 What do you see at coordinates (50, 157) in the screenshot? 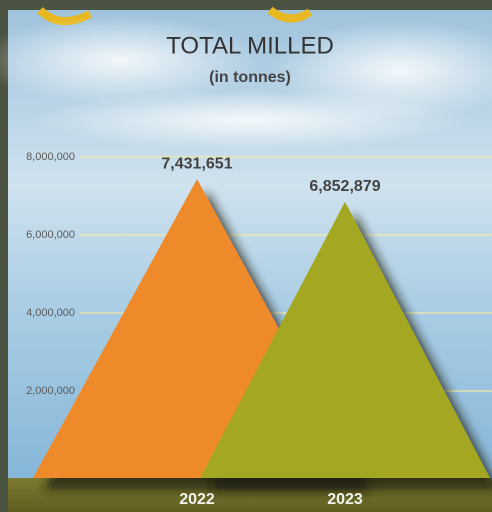
I see `y-tick-label: 8,000,000` at bounding box center [50, 157].